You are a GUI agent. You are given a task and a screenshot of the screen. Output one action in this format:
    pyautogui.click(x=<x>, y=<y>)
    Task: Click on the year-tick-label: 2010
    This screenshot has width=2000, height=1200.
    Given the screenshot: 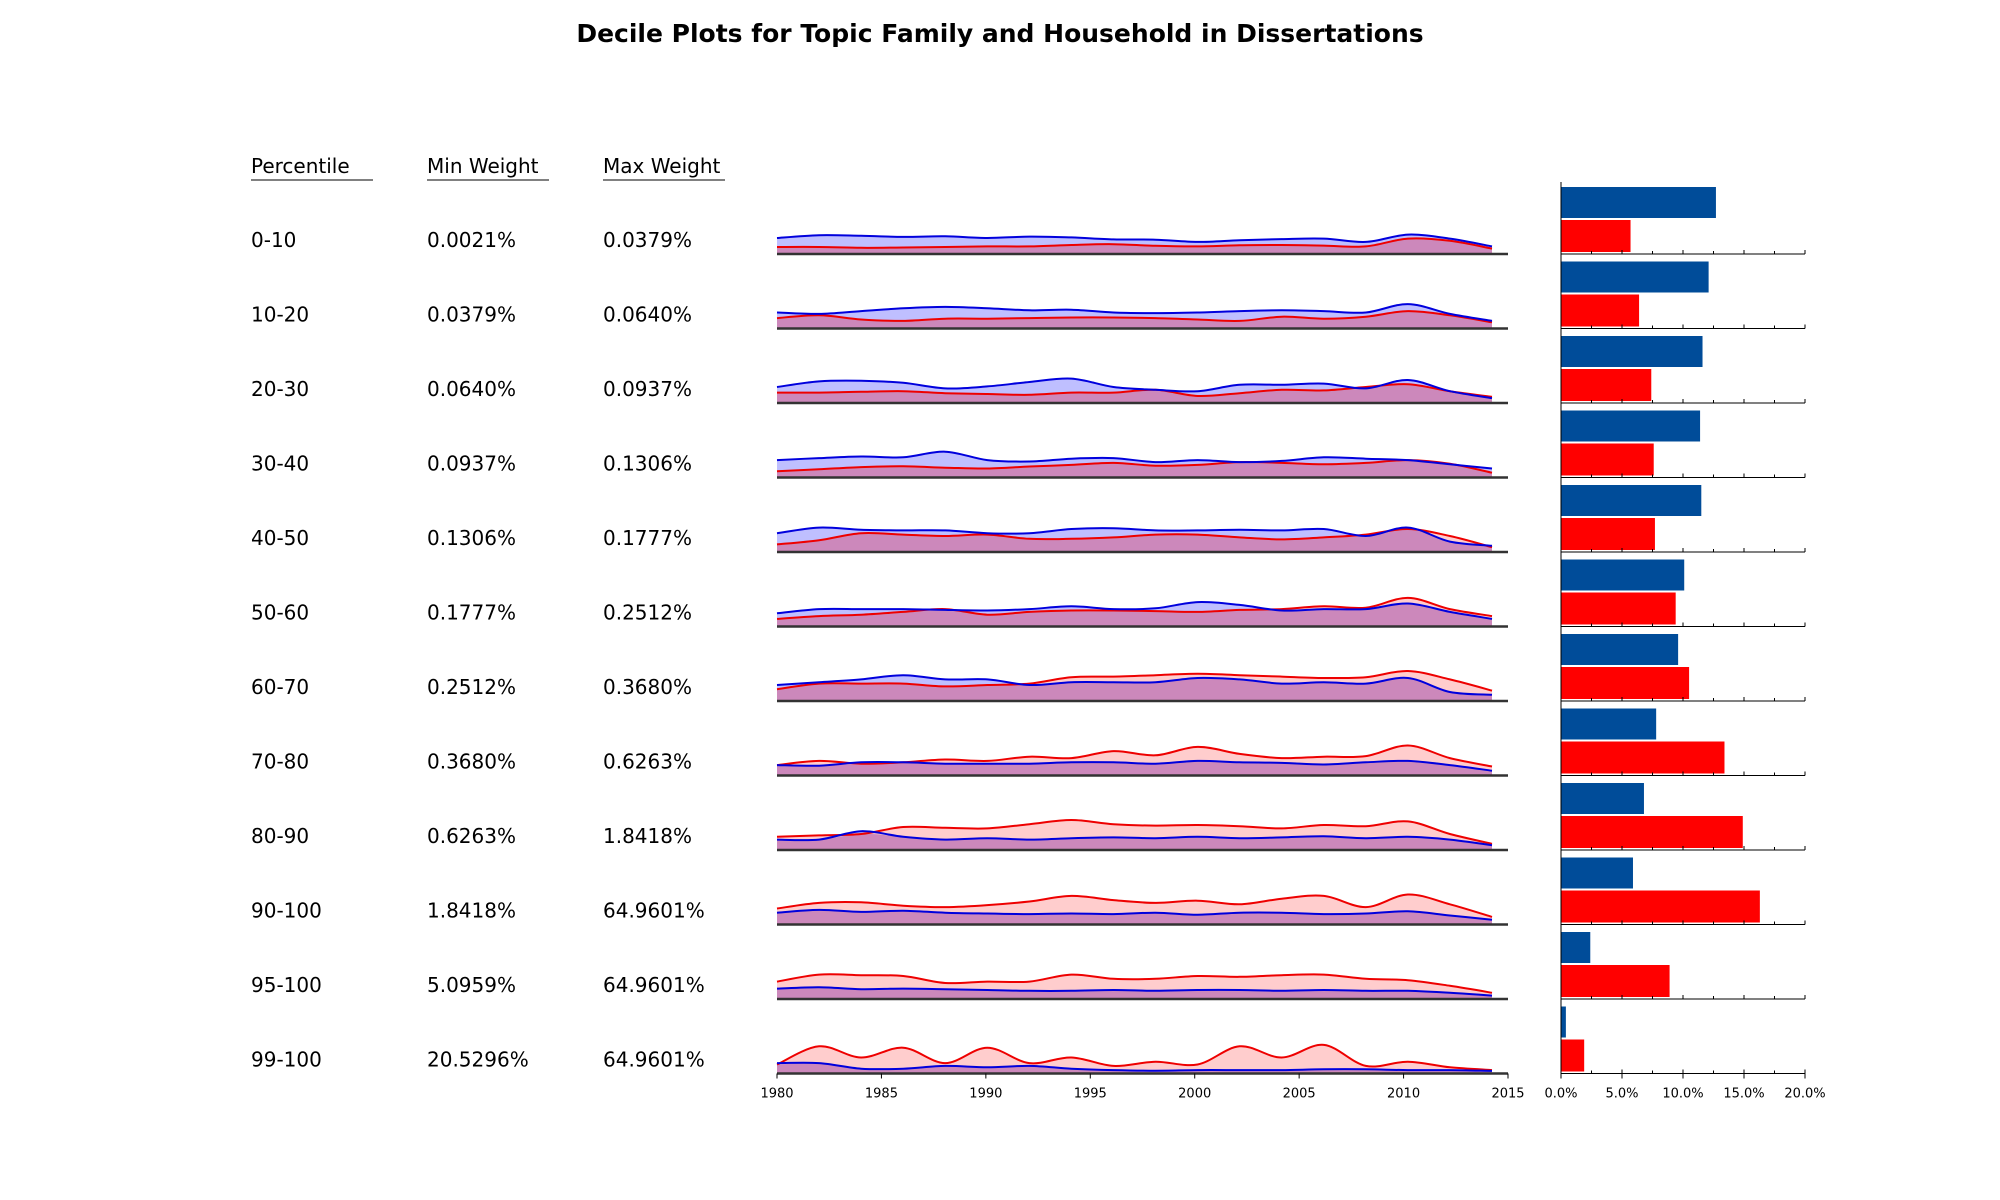 What is the action you would take?
    pyautogui.click(x=1403, y=1094)
    